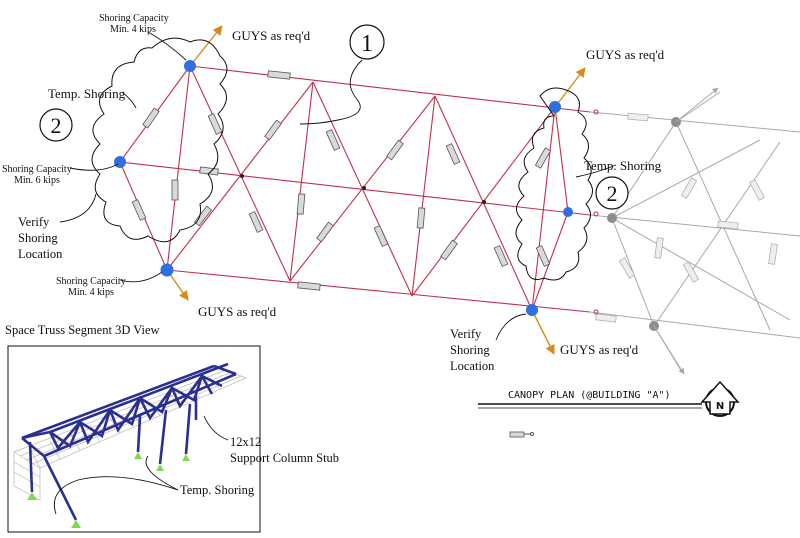 The height and width of the screenshot is (538, 800). Describe the element at coordinates (625, 54) in the screenshot. I see `guys-top-right: GUYS as req'd` at that location.